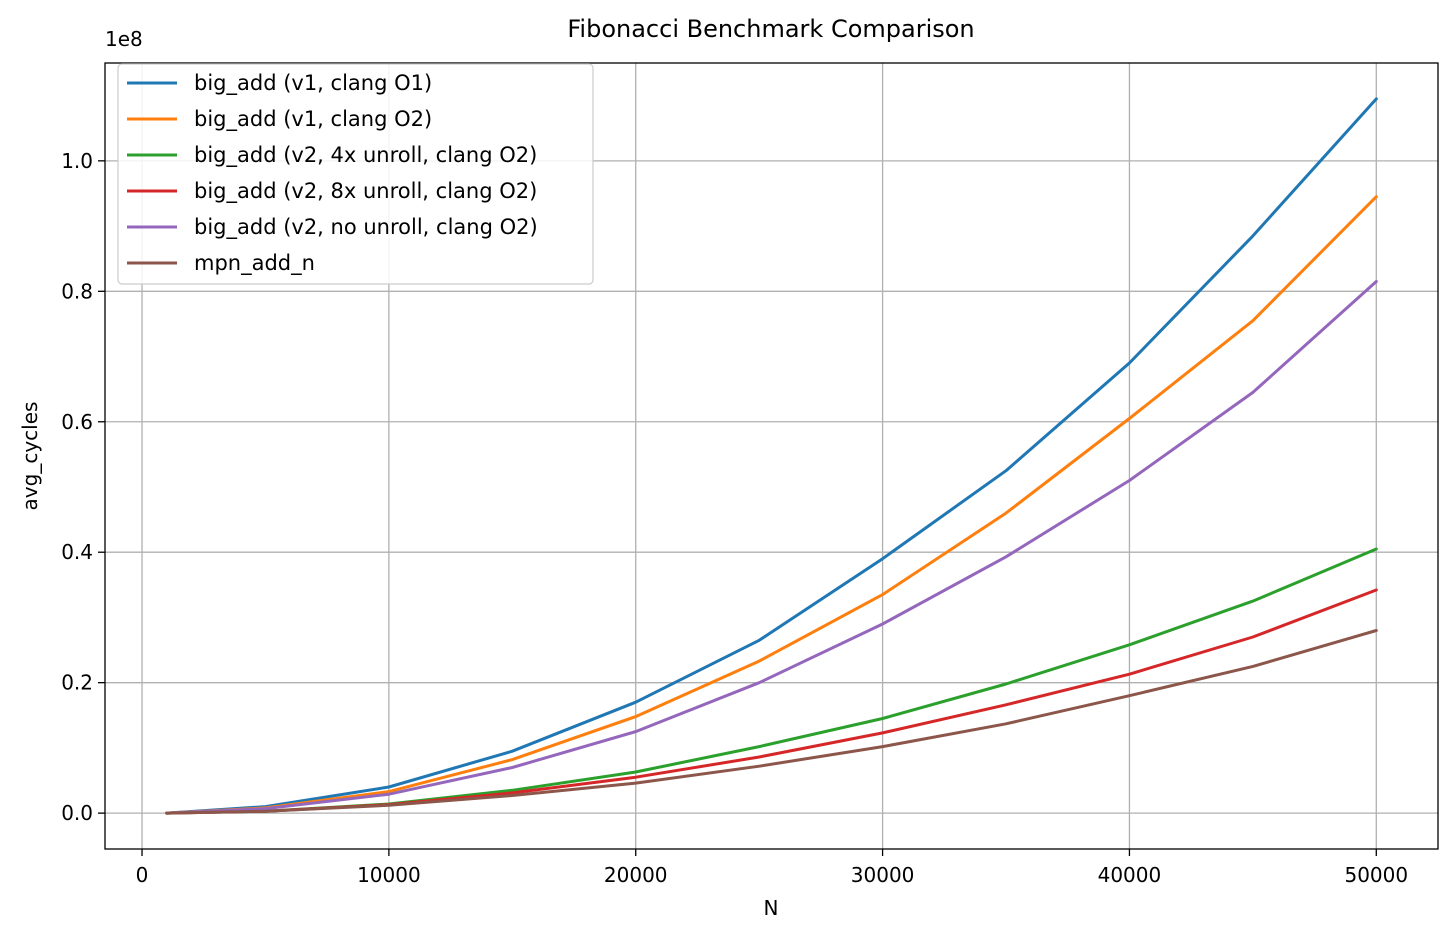 Image resolution: width=1456 pixels, height=937 pixels. Describe the element at coordinates (772, 868) in the screenshot. I see `x-axis: 0 10000 20000 30000 40000 50000` at that location.